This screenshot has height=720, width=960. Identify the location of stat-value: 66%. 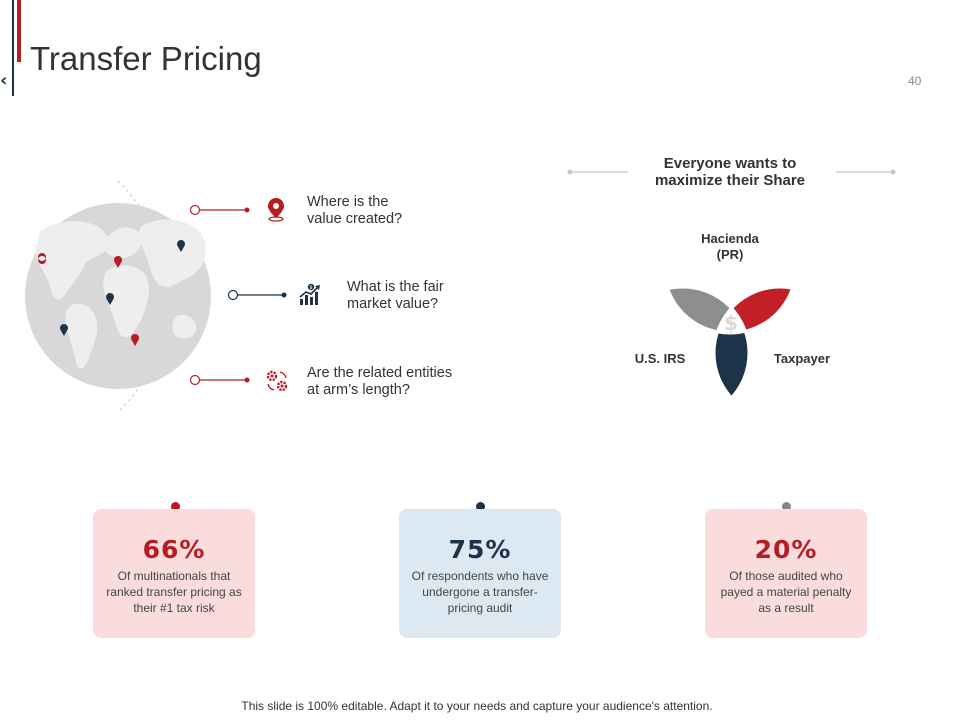
(174, 549).